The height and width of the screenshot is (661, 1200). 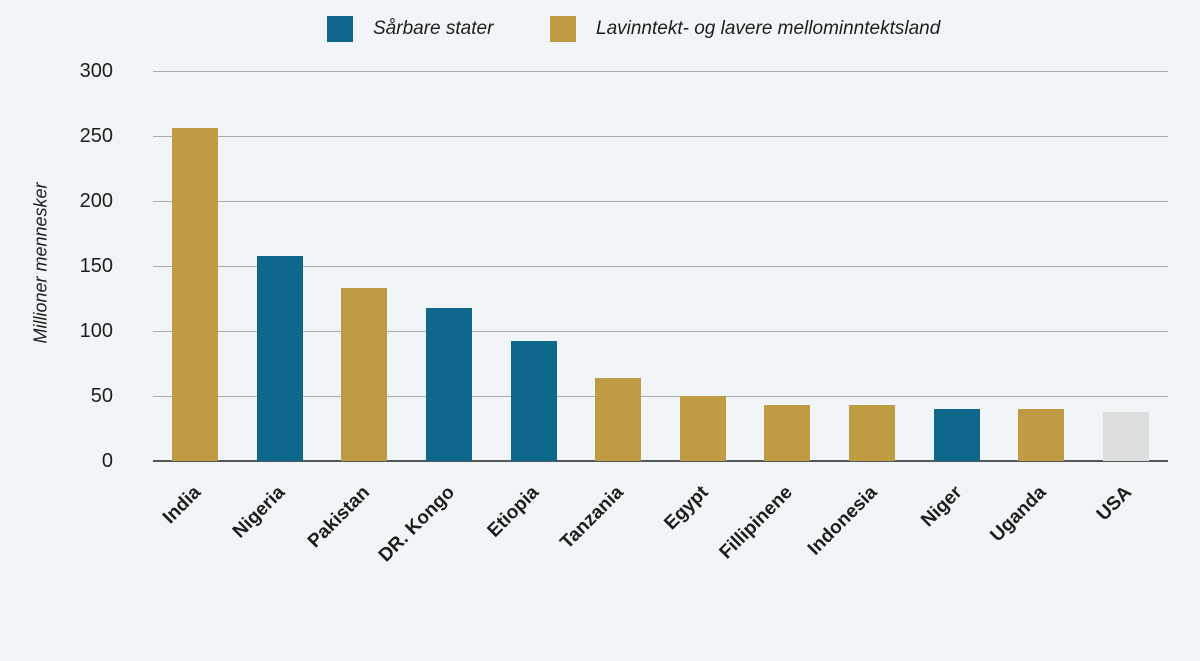 What do you see at coordinates (618, 419) in the screenshot?
I see `bar-tanzania` at bounding box center [618, 419].